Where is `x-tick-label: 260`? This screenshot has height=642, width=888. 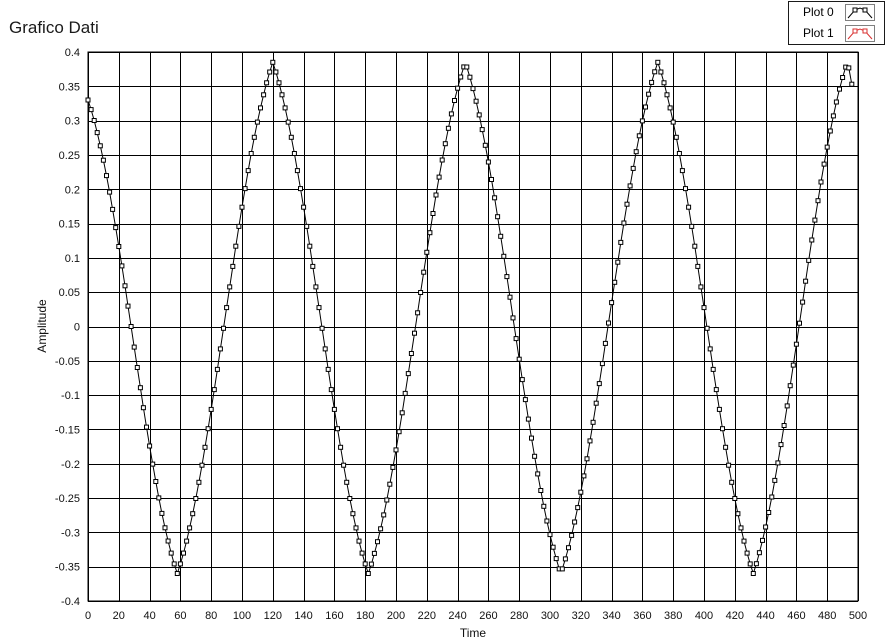 x-tick-label: 260 is located at coordinates (488, 616).